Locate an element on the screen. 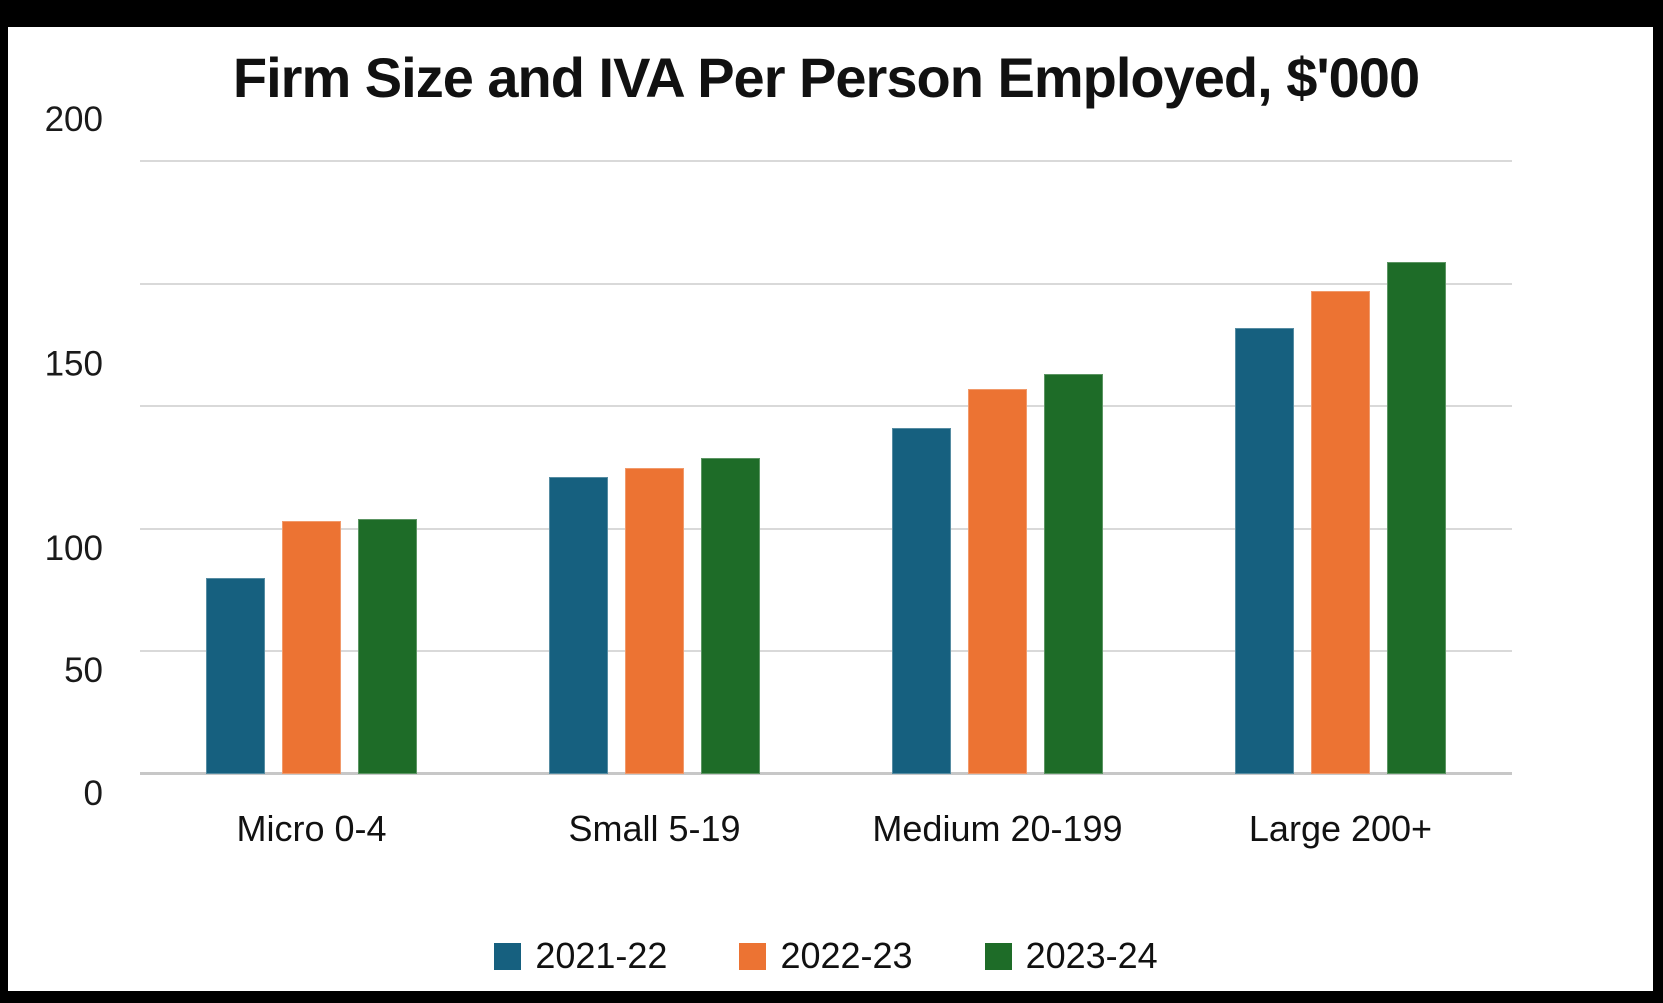  x-axis-label-Small 5-19: Small 5-19 is located at coordinates (654, 828).